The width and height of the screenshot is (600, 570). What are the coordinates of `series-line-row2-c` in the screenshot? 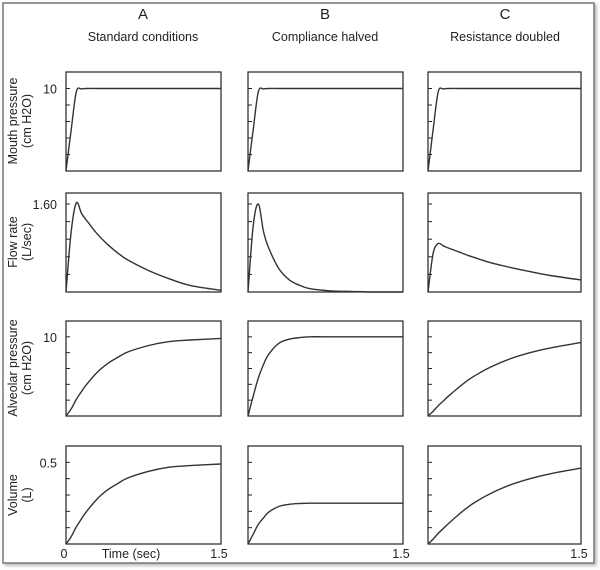 It's located at (504, 267).